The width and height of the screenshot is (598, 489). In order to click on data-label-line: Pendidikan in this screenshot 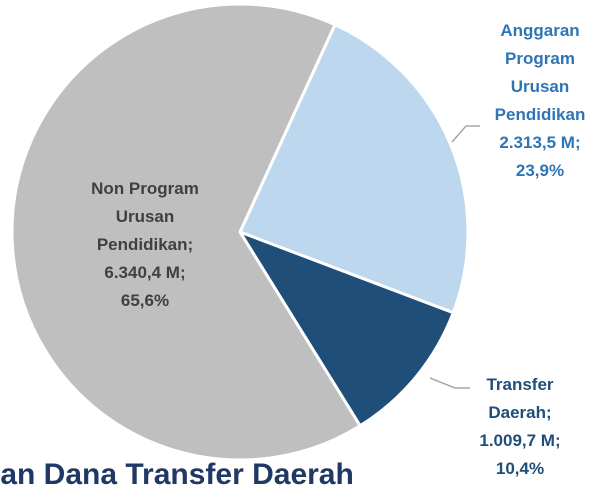, I will do `click(540, 114)`.